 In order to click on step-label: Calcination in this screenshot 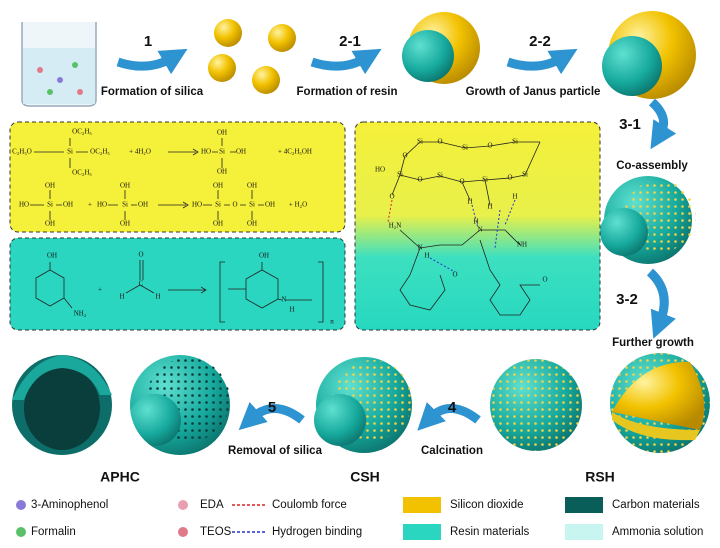, I will do `click(452, 451)`.